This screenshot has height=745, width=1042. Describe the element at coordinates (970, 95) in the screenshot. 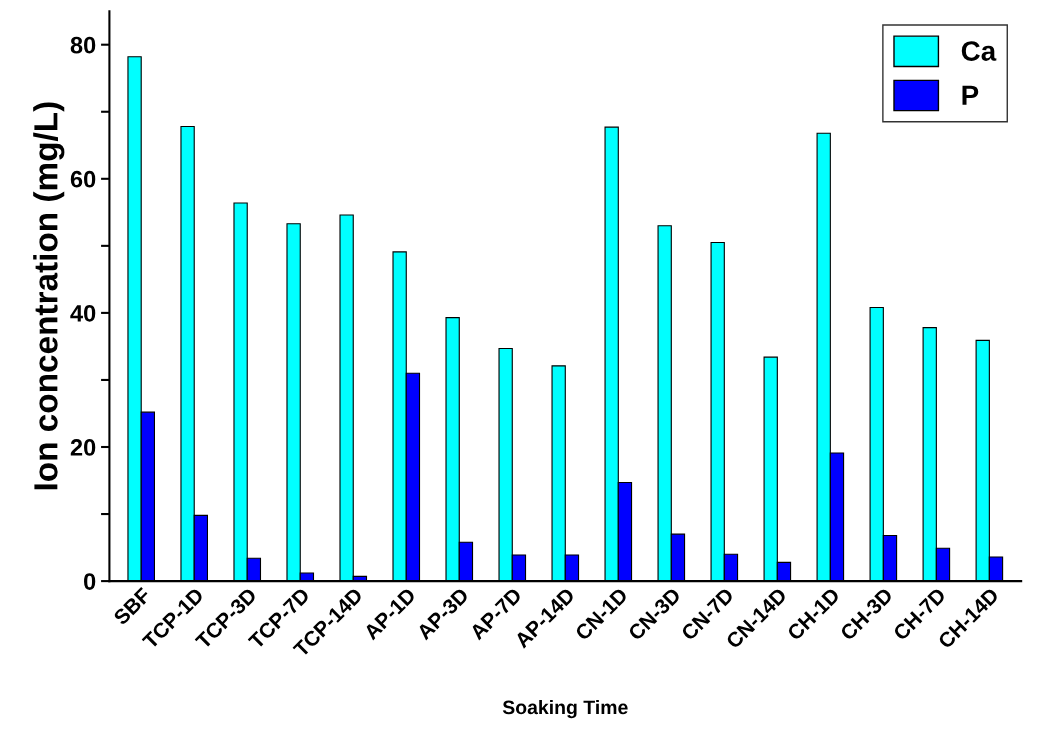

I see `legend-label: P` at that location.